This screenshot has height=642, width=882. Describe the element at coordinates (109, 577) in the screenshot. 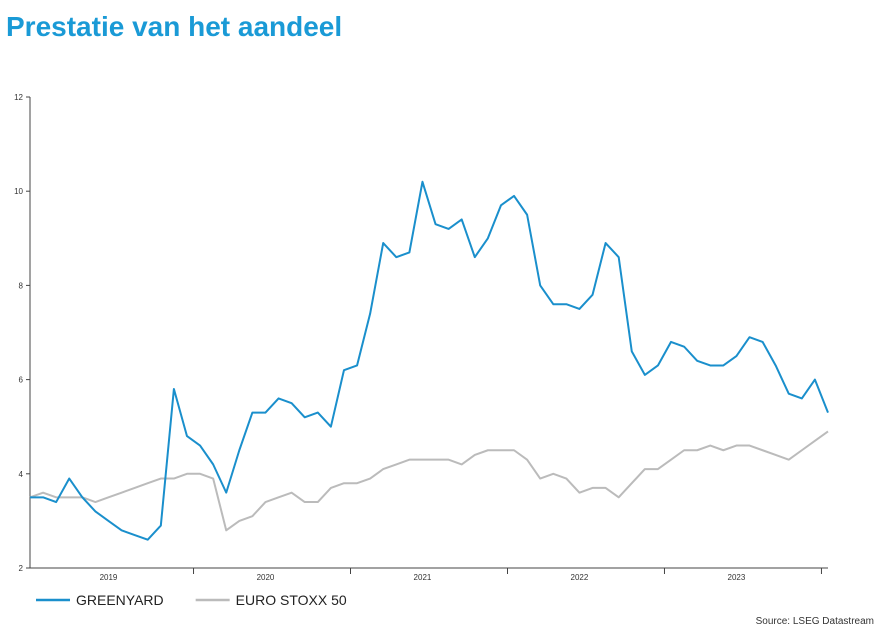

I see `x-tick-label: 2019` at that location.